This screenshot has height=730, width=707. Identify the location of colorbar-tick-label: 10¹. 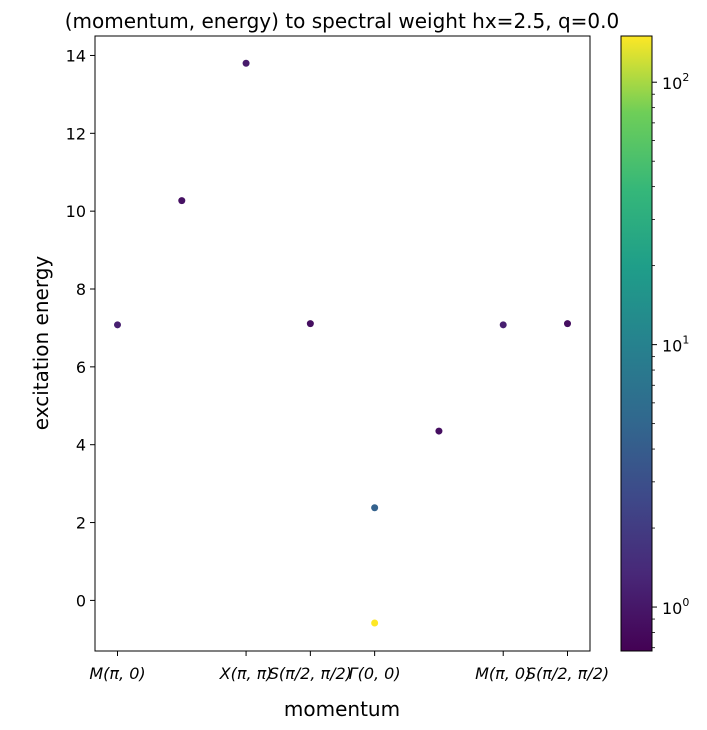
(675, 345).